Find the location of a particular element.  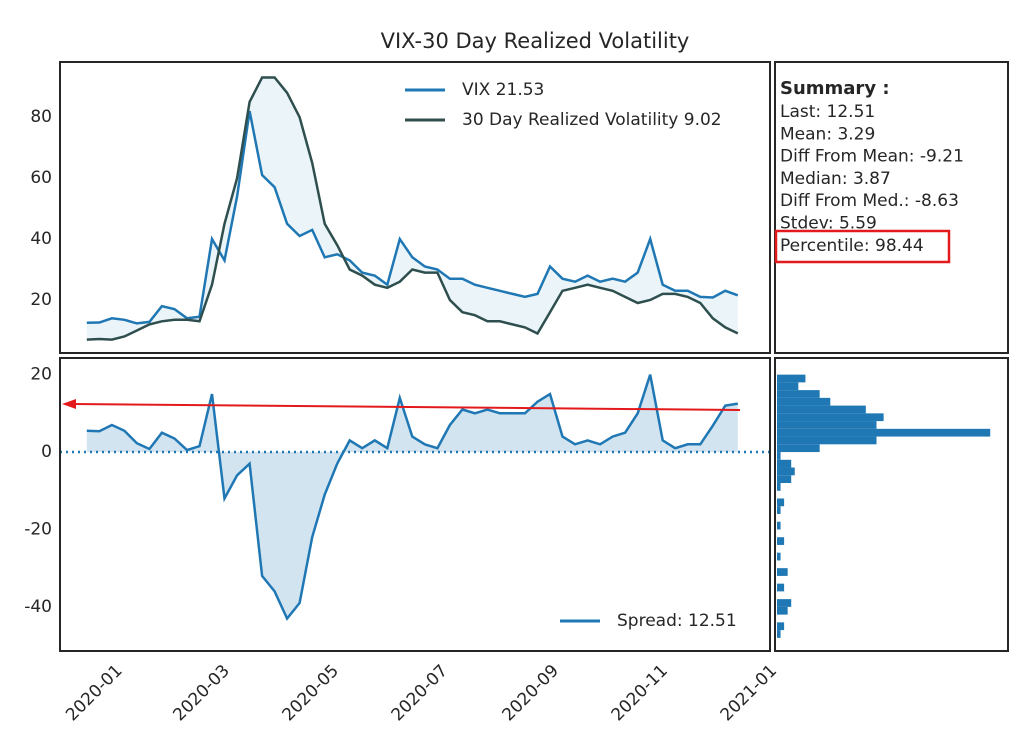

summary-line: Diff From Mean: -9.21 is located at coordinates (872, 157).